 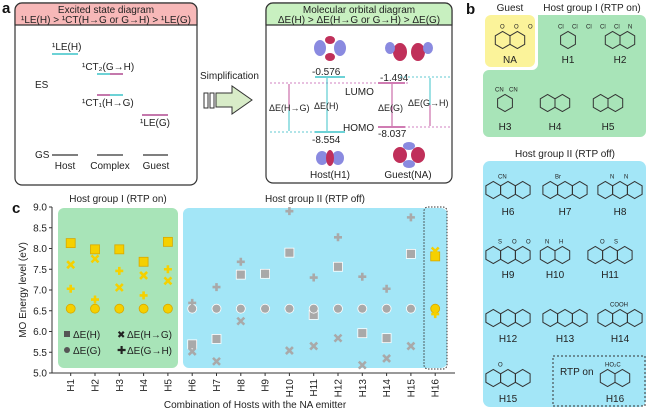 I want to click on guest-lumo-value: -1.494, so click(x=394, y=78).